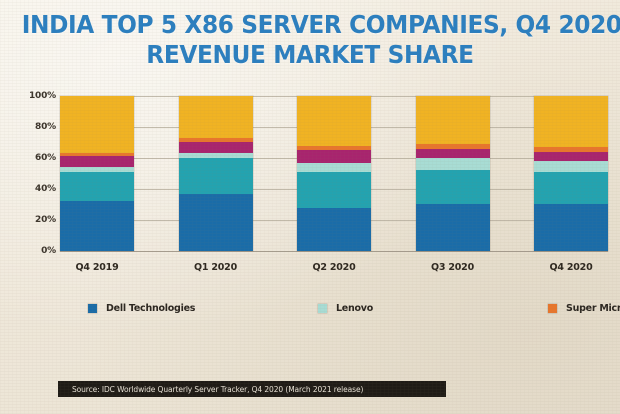 The width and height of the screenshot is (620, 414). What do you see at coordinates (45, 158) in the screenshot?
I see `y-axis-tick-label: 60%` at bounding box center [45, 158].